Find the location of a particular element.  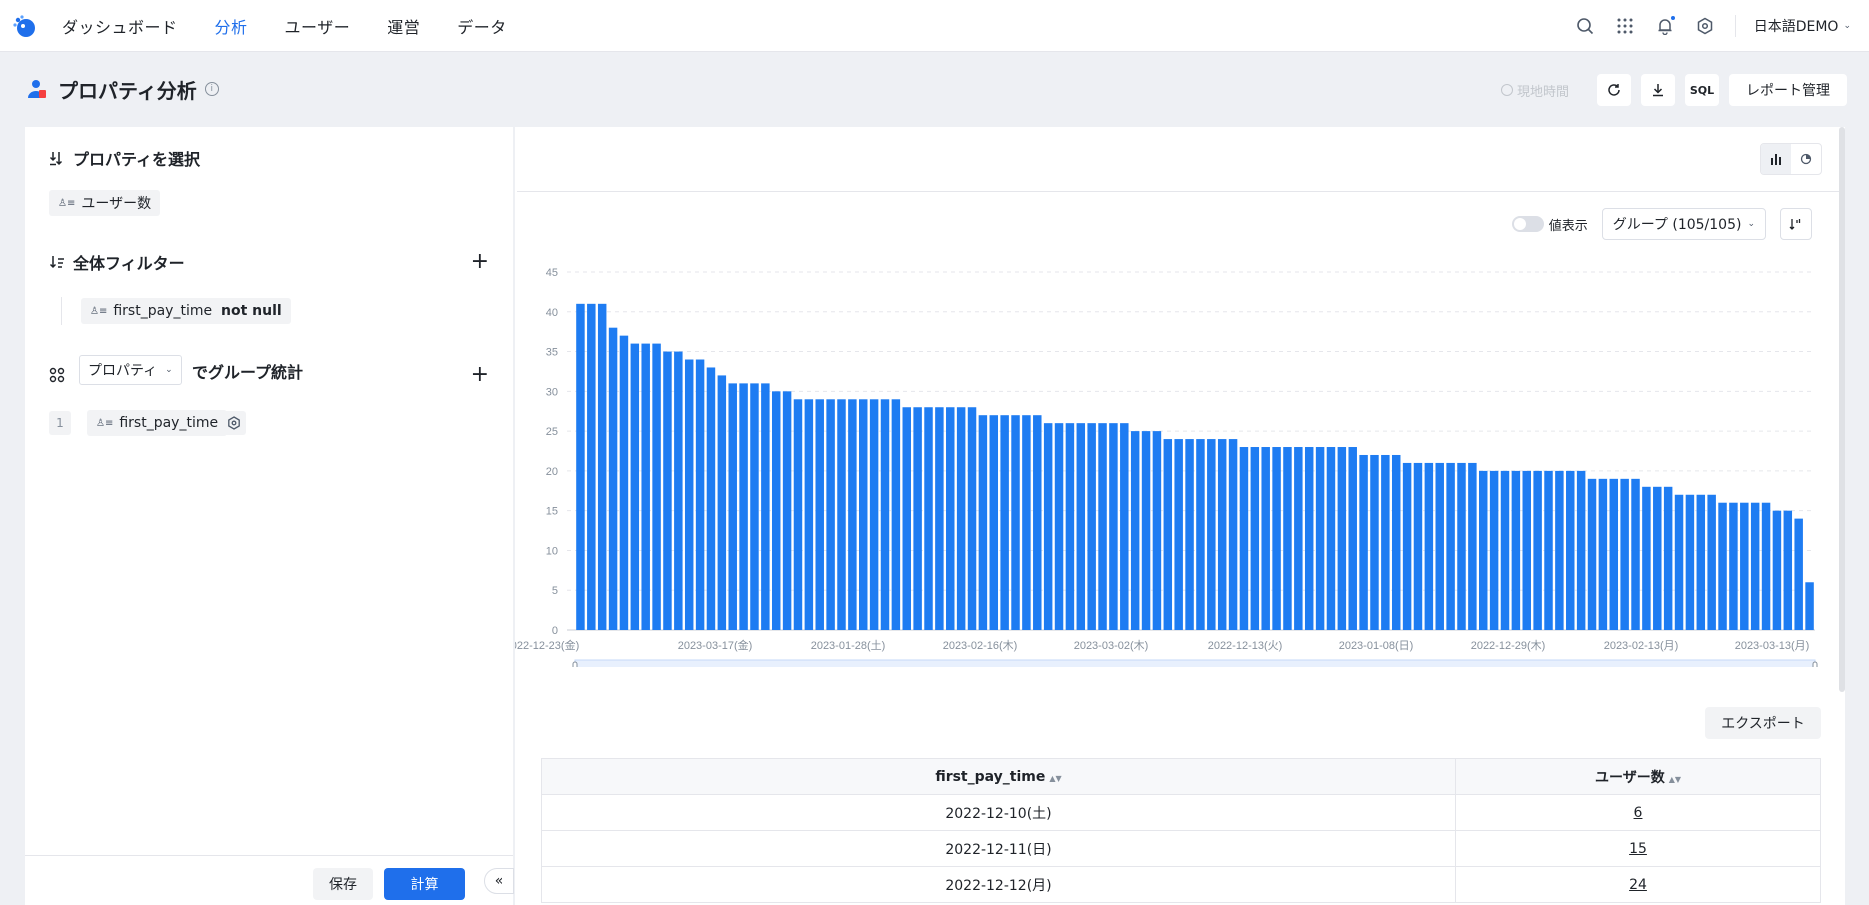

nav-users: ユーザー is located at coordinates (317, 27).